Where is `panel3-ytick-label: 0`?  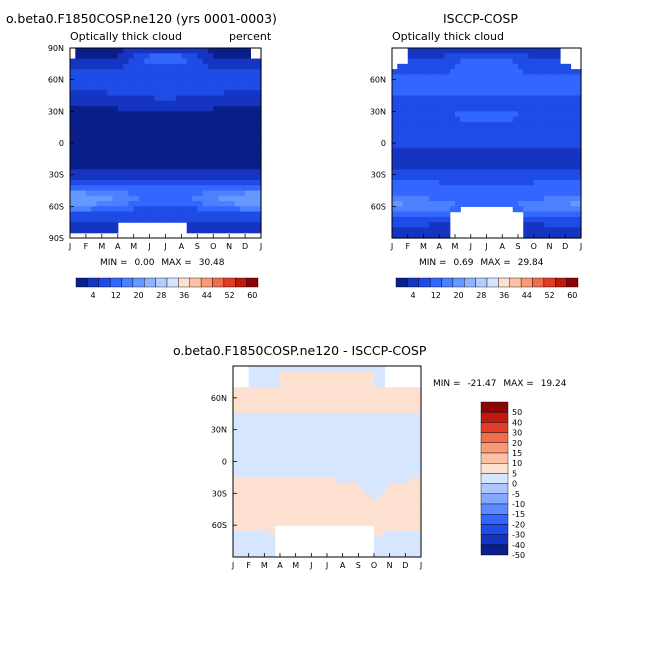
panel3-ytick-label: 0 is located at coordinates (224, 462).